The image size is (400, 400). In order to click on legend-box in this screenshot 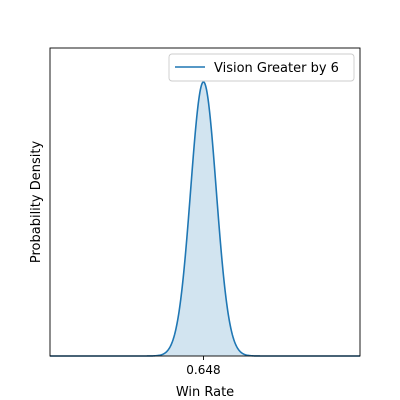, I will do `click(261, 67)`.